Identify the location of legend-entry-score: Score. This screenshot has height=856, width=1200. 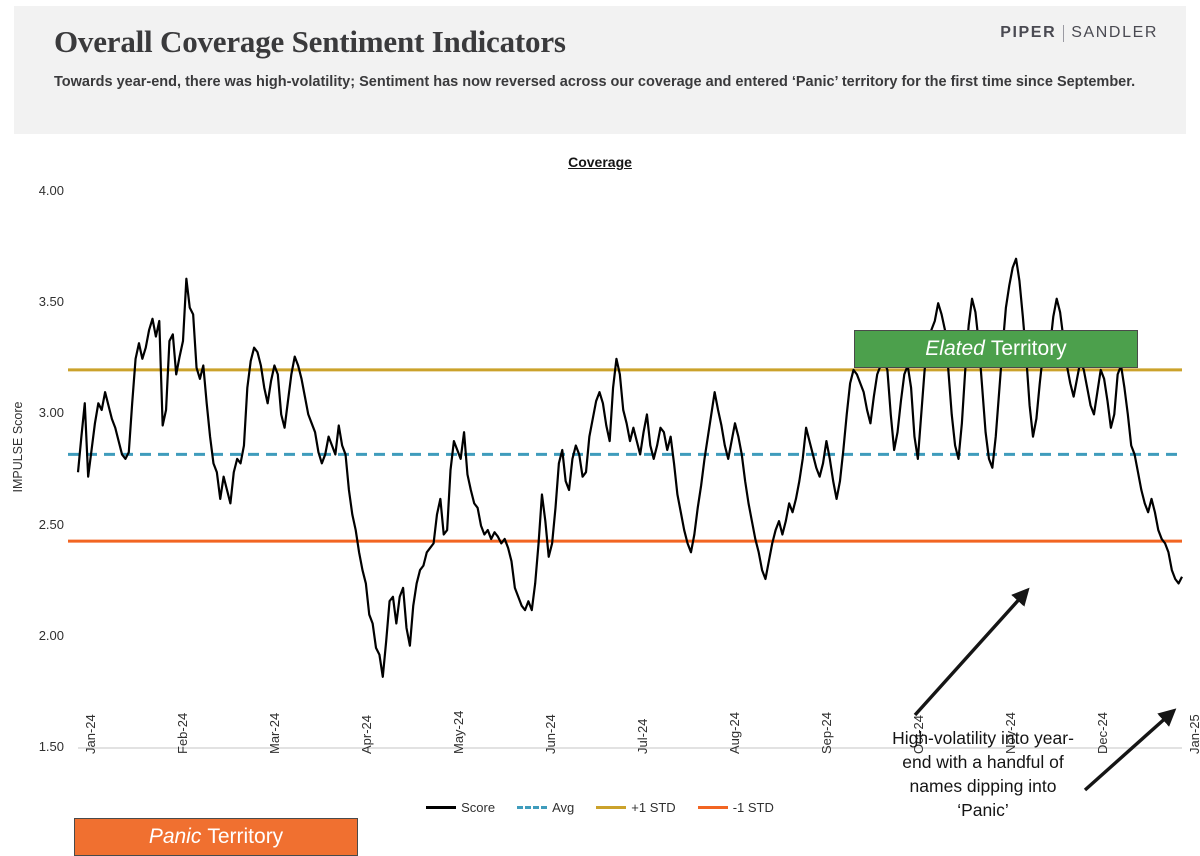
(460, 807).